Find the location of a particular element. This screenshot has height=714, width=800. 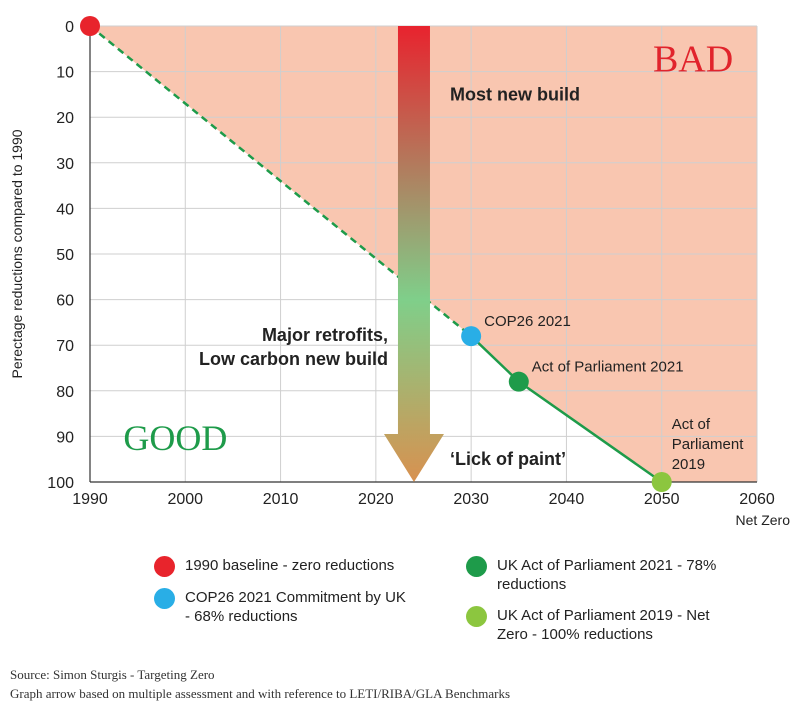

x-tick-label: 2010 is located at coordinates (281, 499).